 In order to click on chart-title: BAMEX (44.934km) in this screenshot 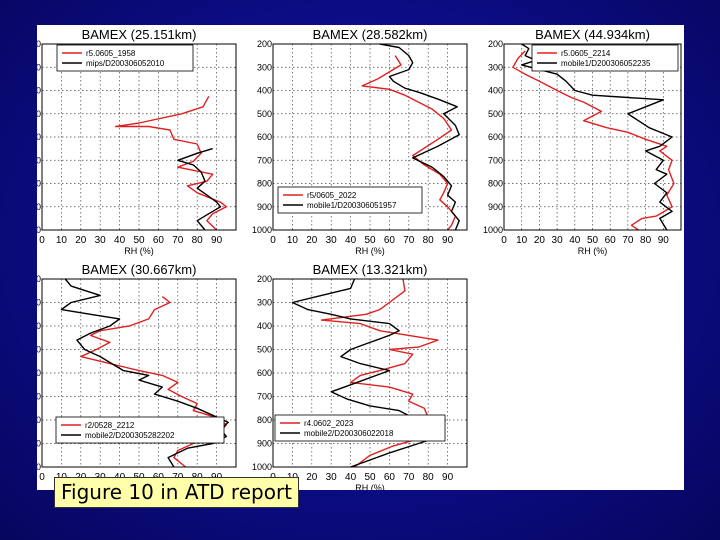, I will do `click(592, 34)`.